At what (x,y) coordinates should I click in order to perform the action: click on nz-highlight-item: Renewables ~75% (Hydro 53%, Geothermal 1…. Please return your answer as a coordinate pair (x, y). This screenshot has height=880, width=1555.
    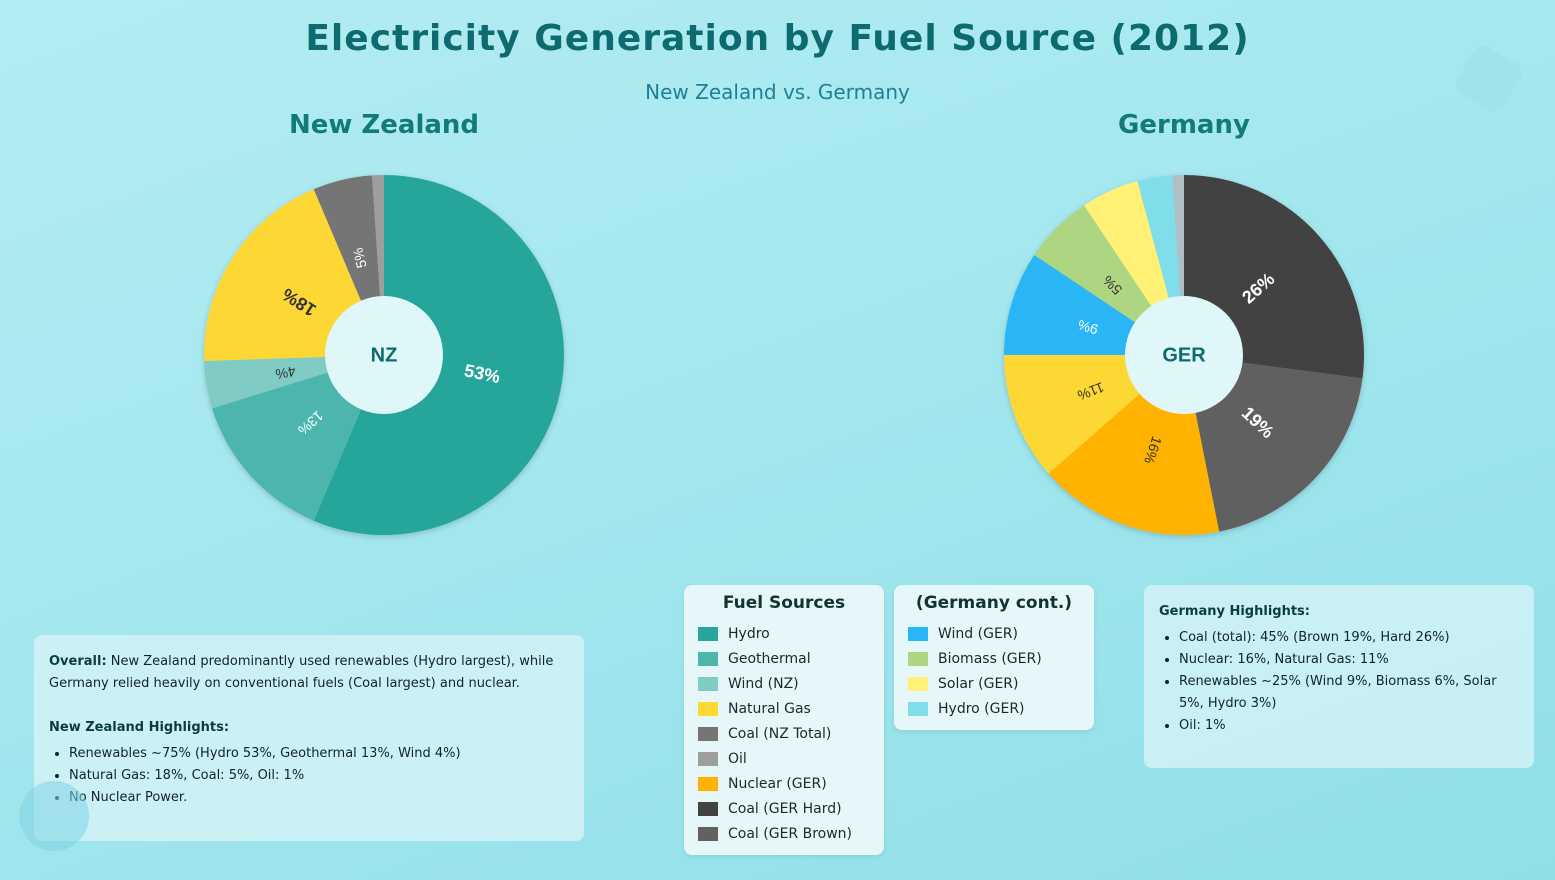
    Looking at the image, I should click on (319, 754).